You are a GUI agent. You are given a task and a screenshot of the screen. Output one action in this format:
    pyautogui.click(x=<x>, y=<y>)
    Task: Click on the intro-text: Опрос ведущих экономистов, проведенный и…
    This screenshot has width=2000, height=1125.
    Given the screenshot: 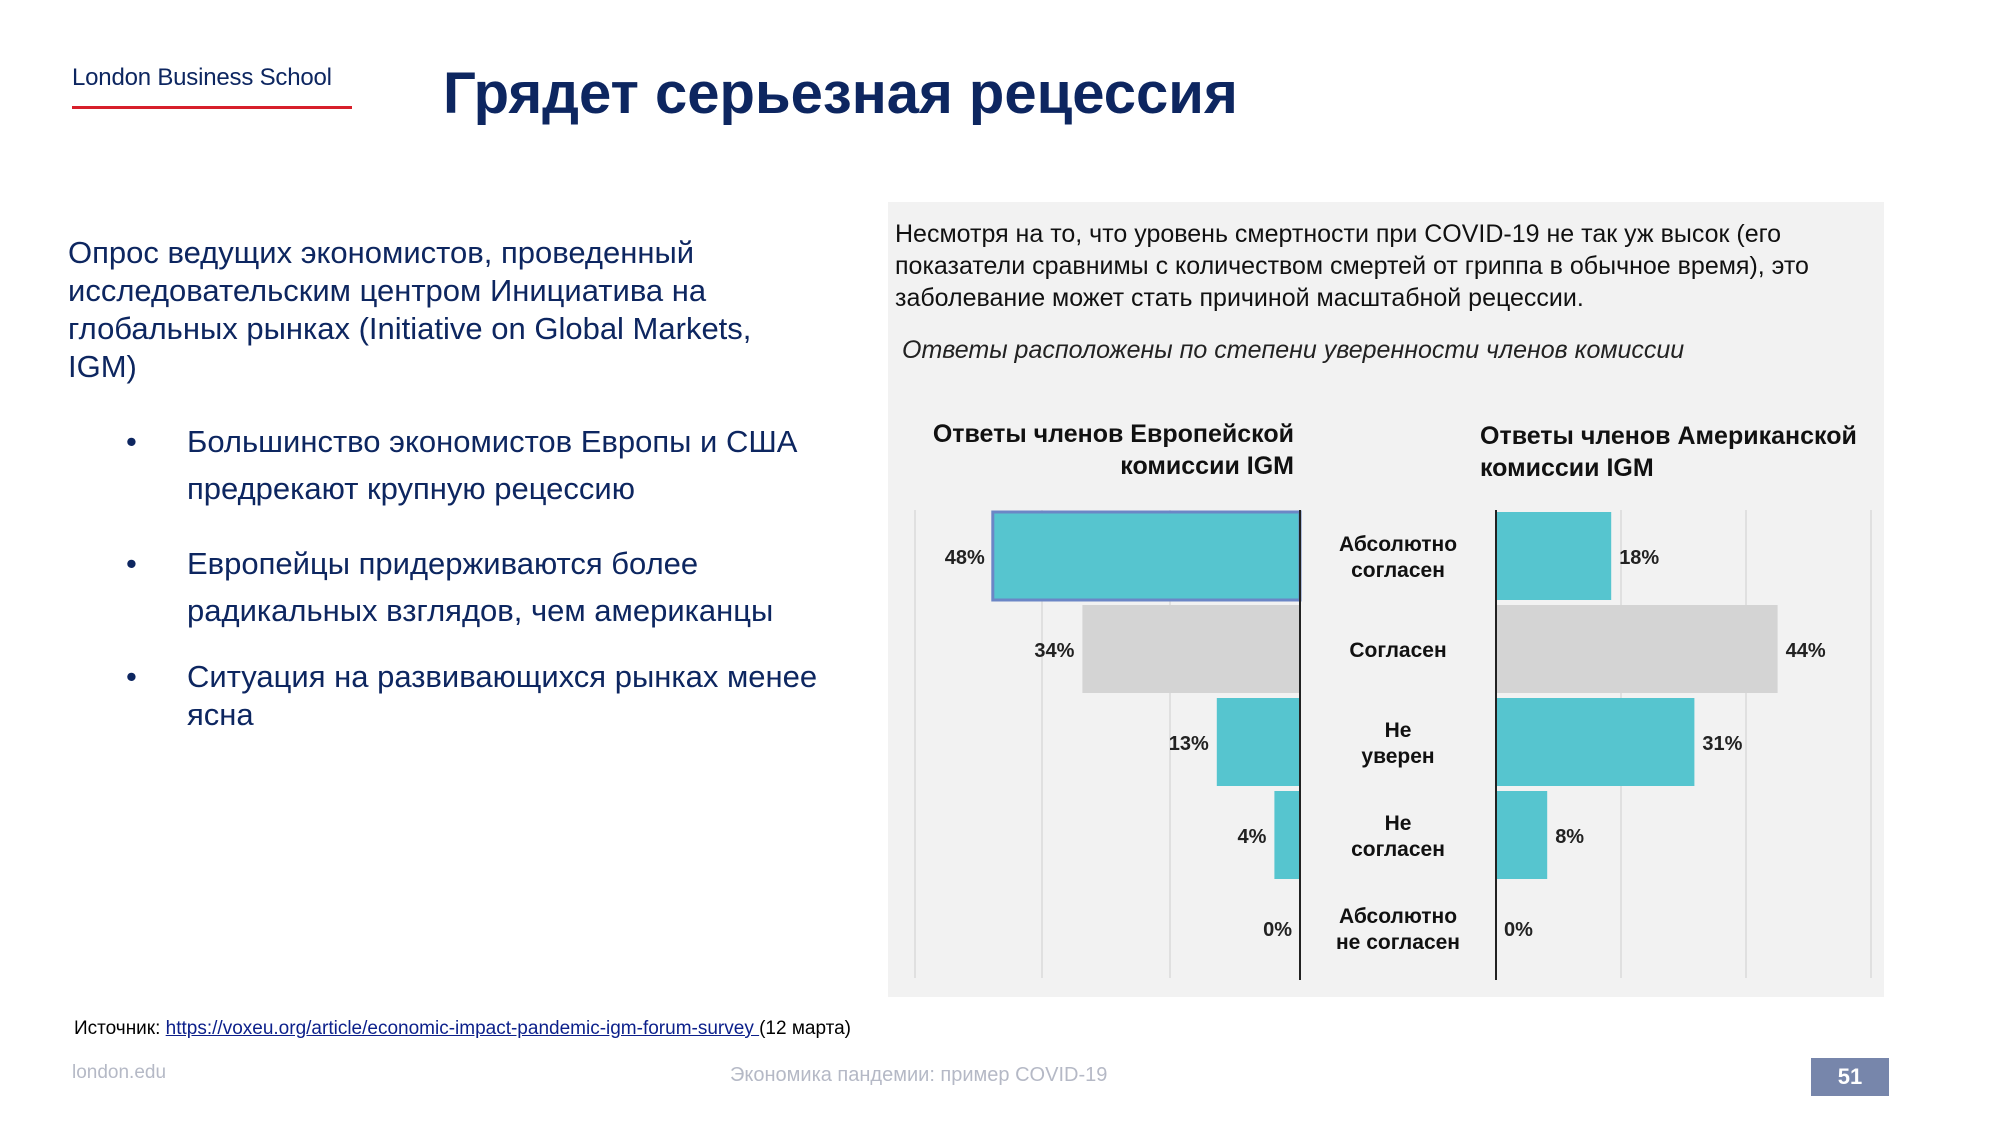 What is the action you would take?
    pyautogui.click(x=410, y=309)
    